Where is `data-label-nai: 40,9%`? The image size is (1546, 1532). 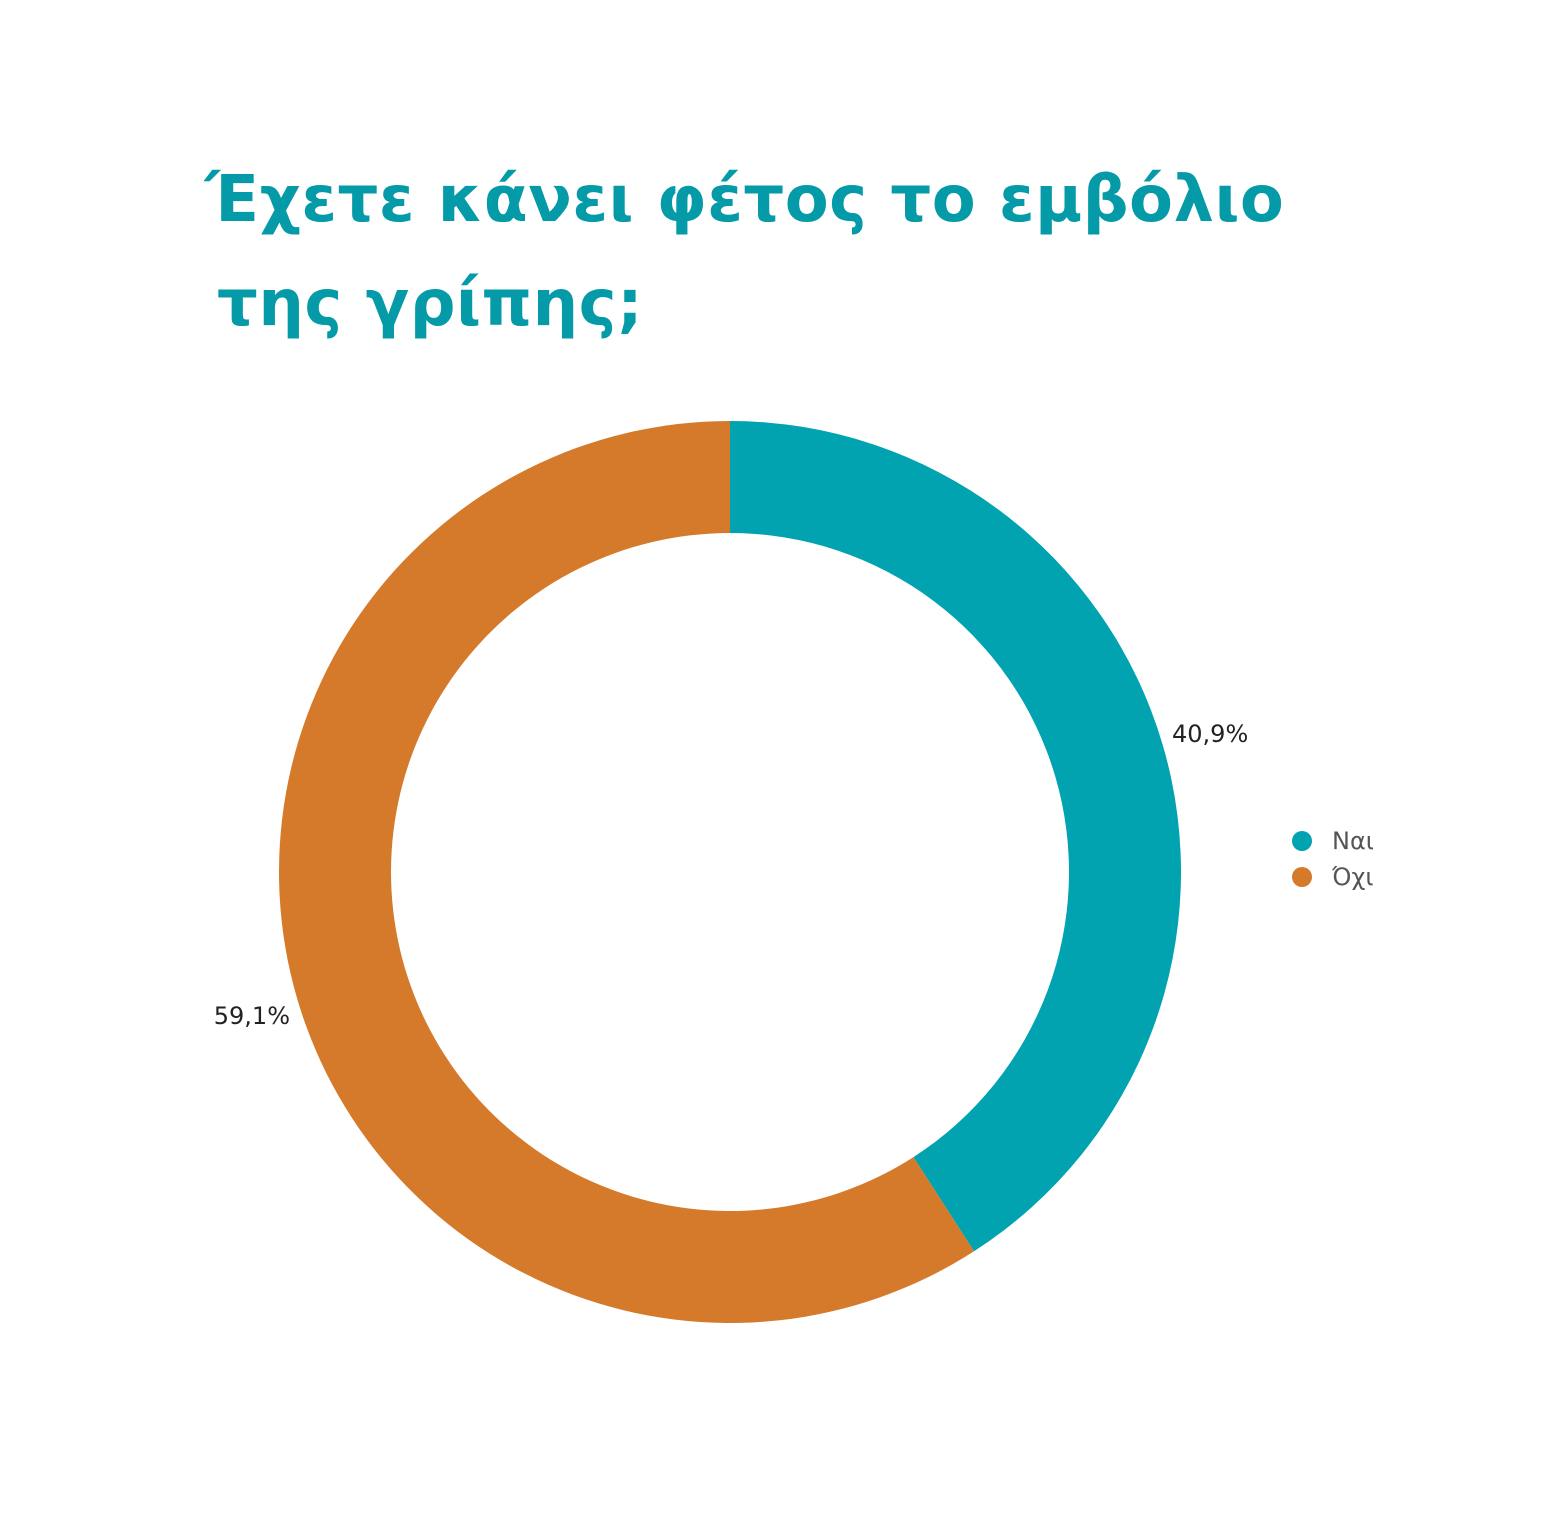
data-label-nai: 40,9% is located at coordinates (1210, 734).